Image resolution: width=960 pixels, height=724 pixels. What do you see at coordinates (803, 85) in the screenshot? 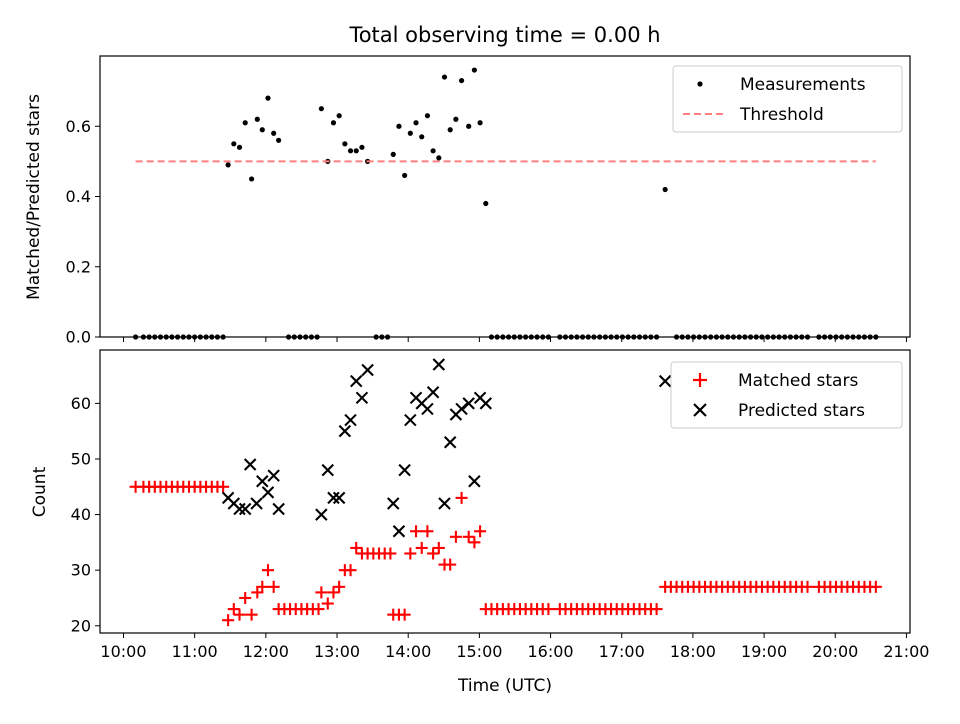
I see `legend-measurements-label: Measurements` at bounding box center [803, 85].